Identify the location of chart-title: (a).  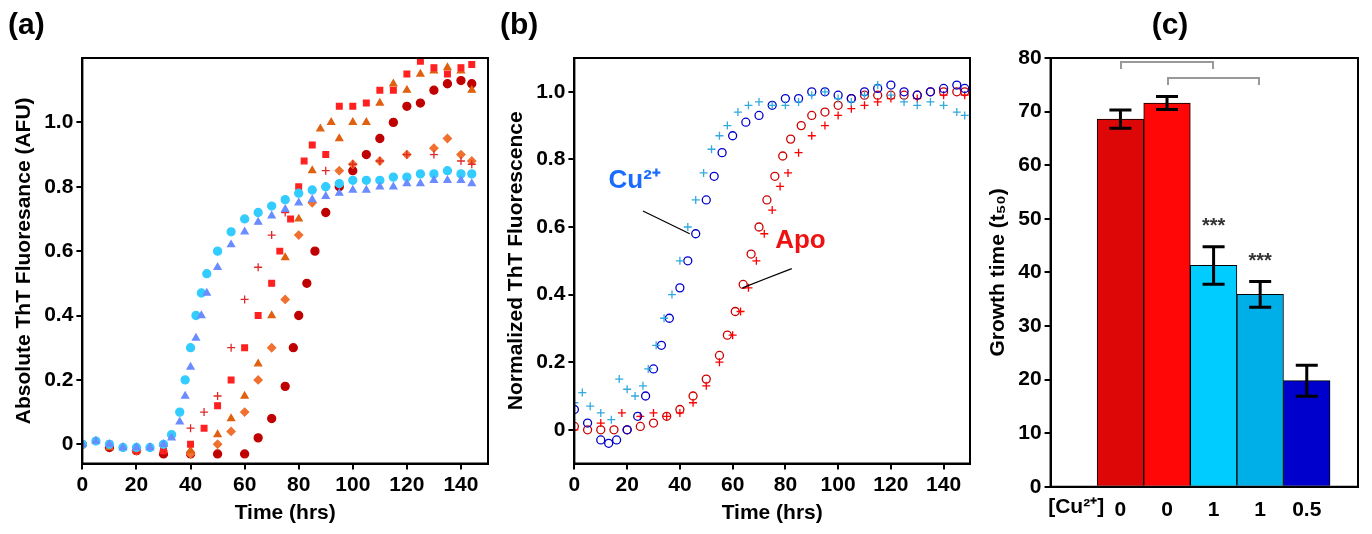
(26, 24).